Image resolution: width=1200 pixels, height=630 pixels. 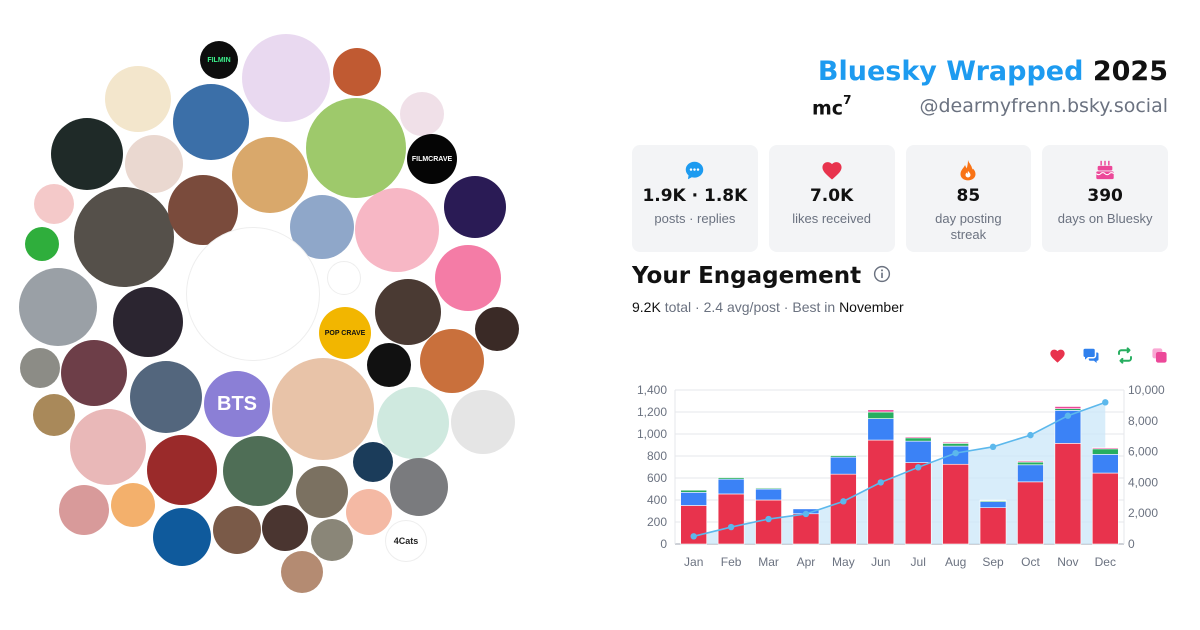 I want to click on display-name-superscript: 7, so click(x=847, y=100).